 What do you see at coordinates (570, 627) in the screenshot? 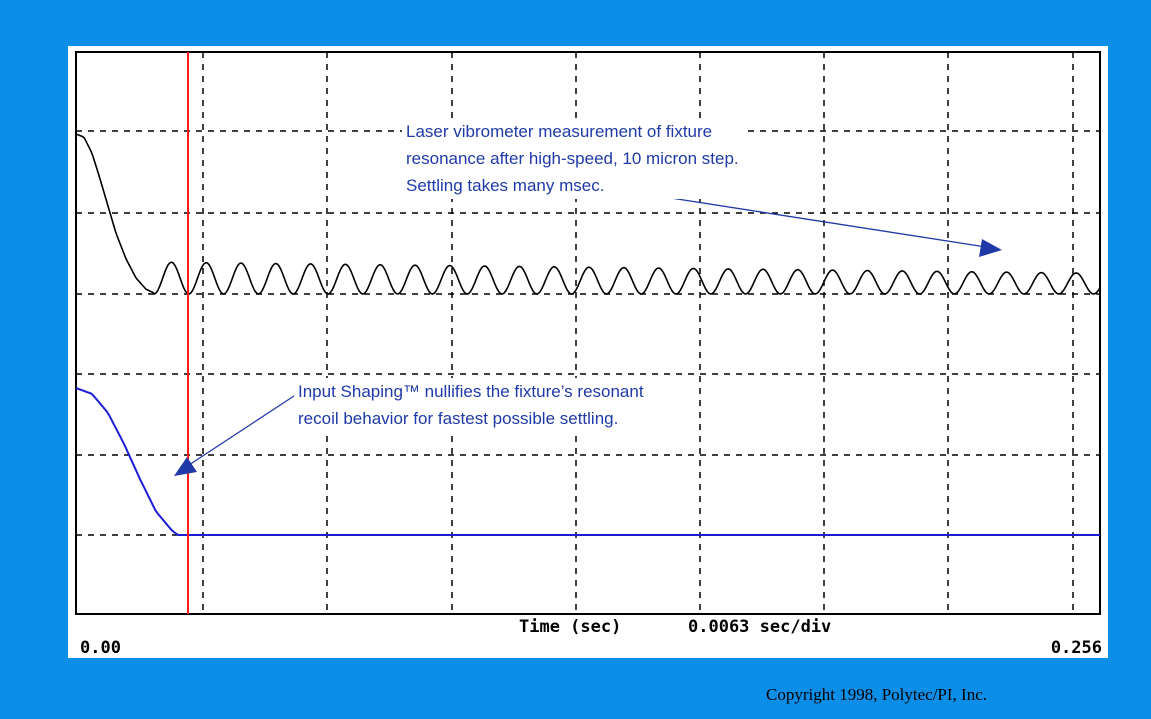
I see `x-axis-title: Time (sec)` at bounding box center [570, 627].